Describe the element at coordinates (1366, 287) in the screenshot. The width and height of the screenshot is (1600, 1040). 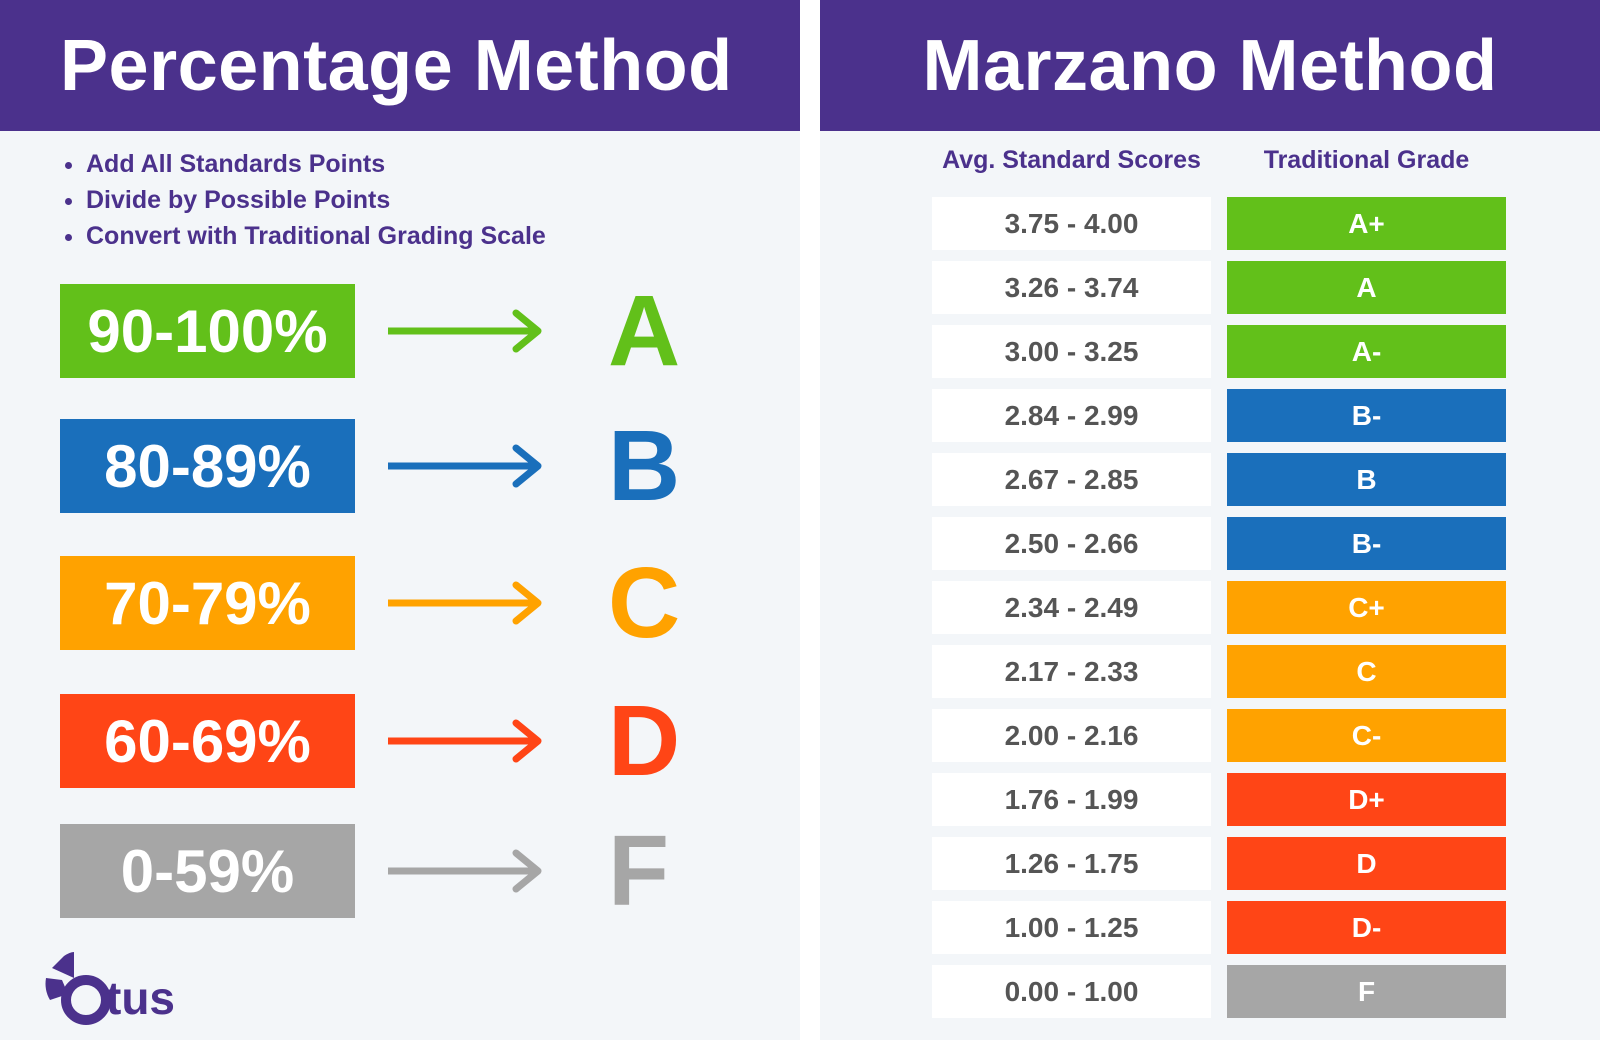
I see `traditional-grade-cell: A` at that location.